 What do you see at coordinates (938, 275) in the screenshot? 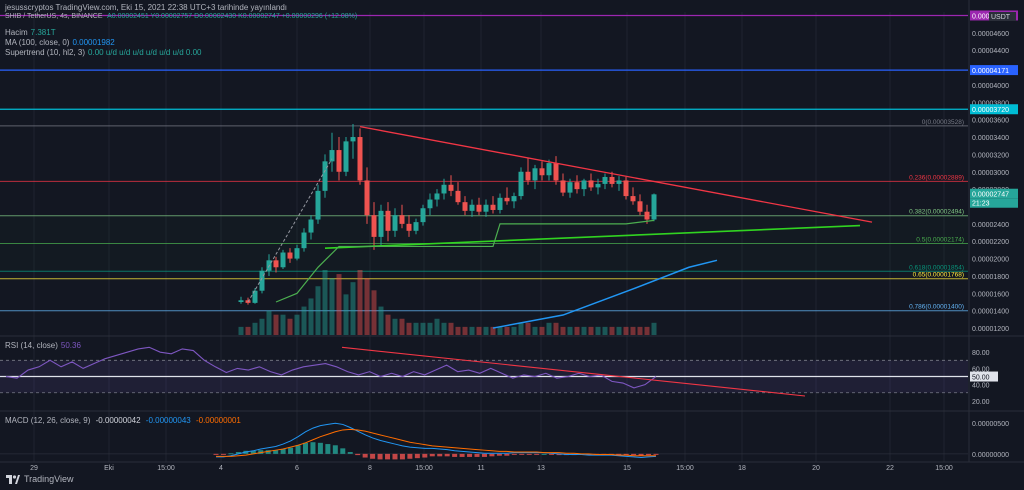
I see `fib-level-label: 0.65(0.00001768)` at bounding box center [938, 275].